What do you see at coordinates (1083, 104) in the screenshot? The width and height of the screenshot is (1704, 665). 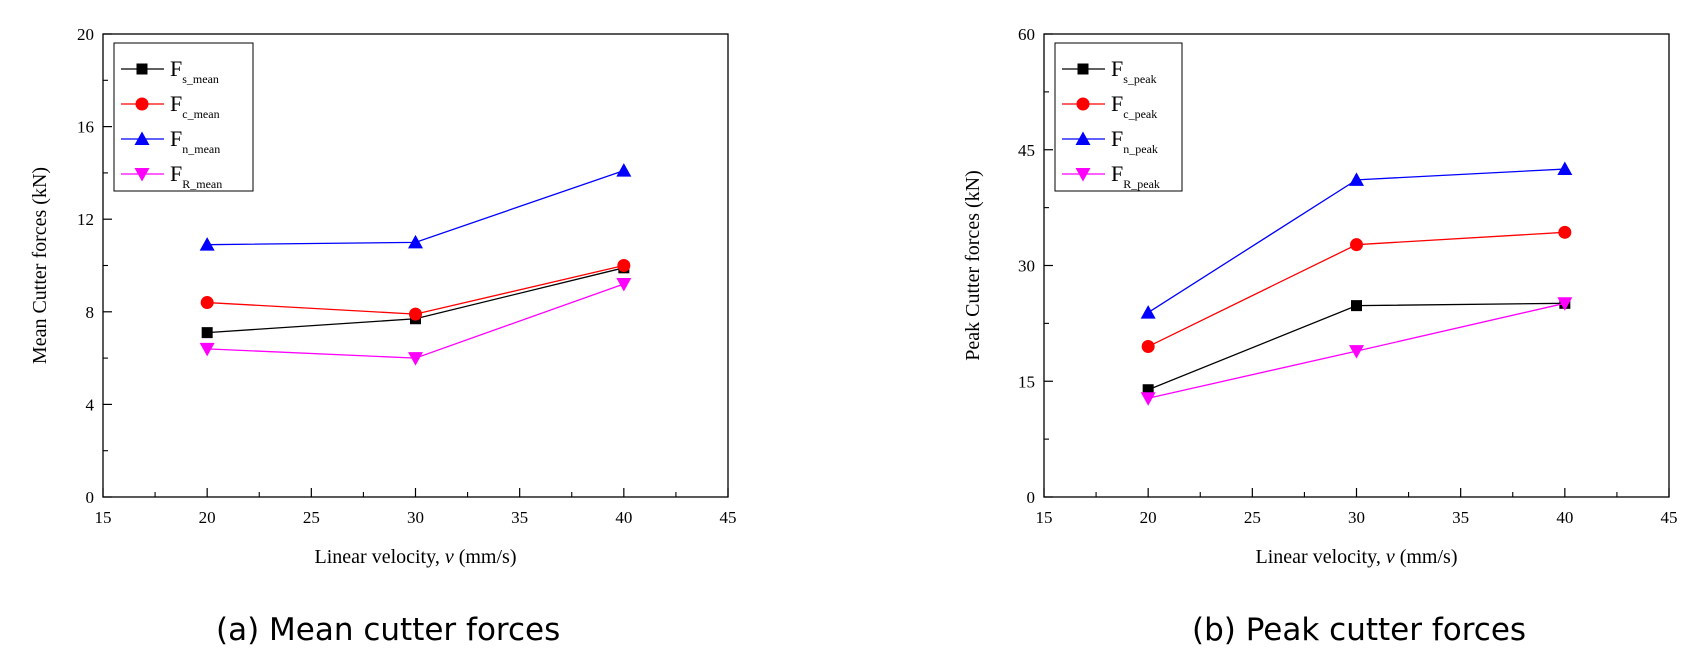 I see `chart-b-legend-marker-c_peak` at bounding box center [1083, 104].